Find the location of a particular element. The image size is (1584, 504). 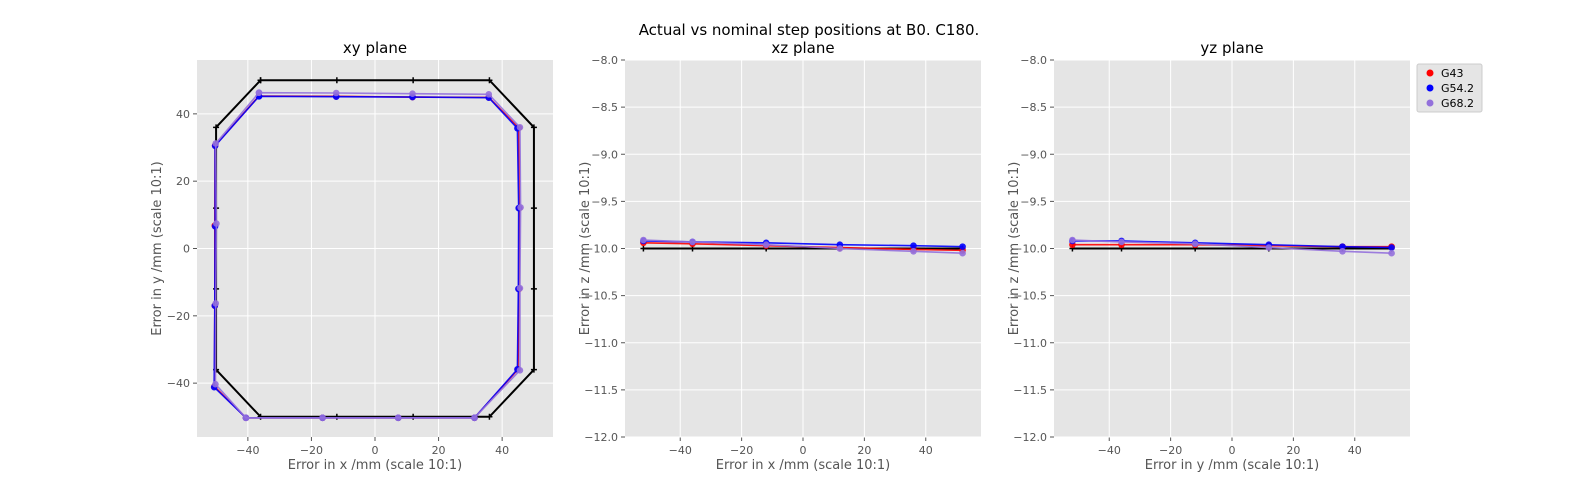

legend-box is located at coordinates (1449, 88).